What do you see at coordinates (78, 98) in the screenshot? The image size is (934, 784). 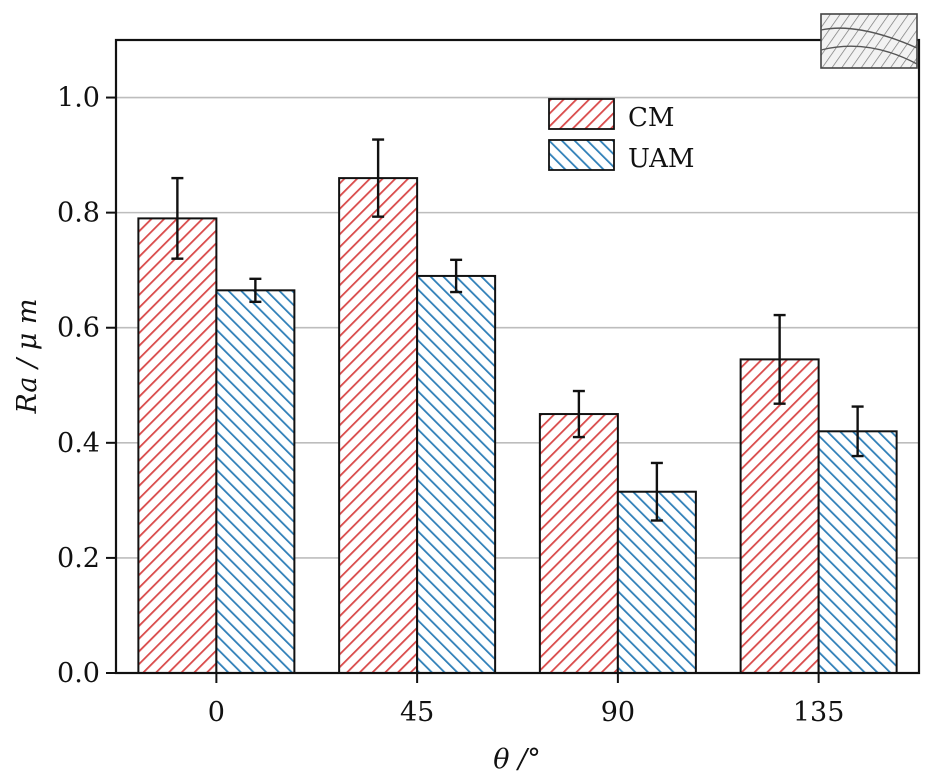 I see `y-tick-label: 1.0` at bounding box center [78, 98].